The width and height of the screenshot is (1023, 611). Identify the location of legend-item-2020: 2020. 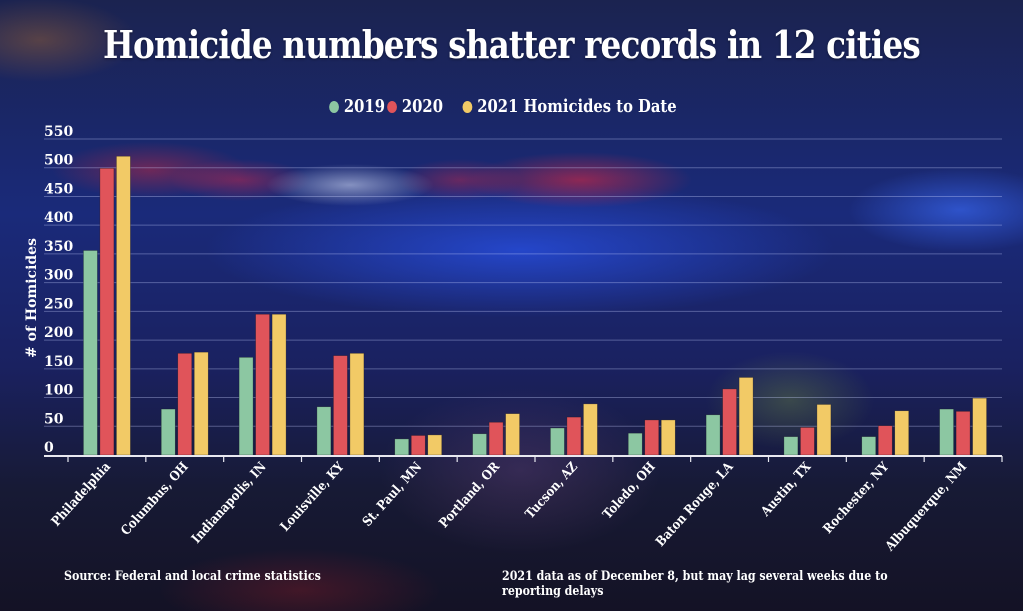
(415, 106).